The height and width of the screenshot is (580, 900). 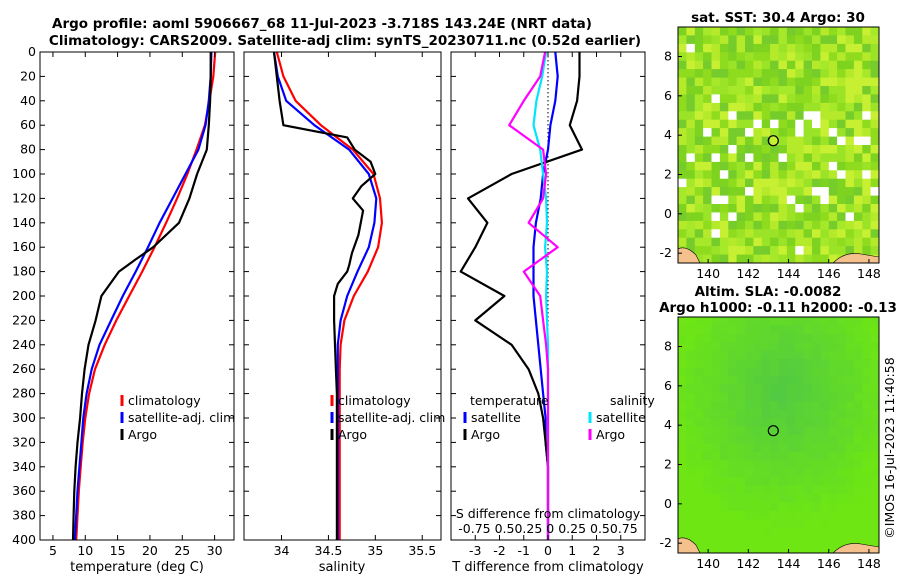 What do you see at coordinates (28, 75) in the screenshot?
I see `depth-tick-label: 20` at bounding box center [28, 75].